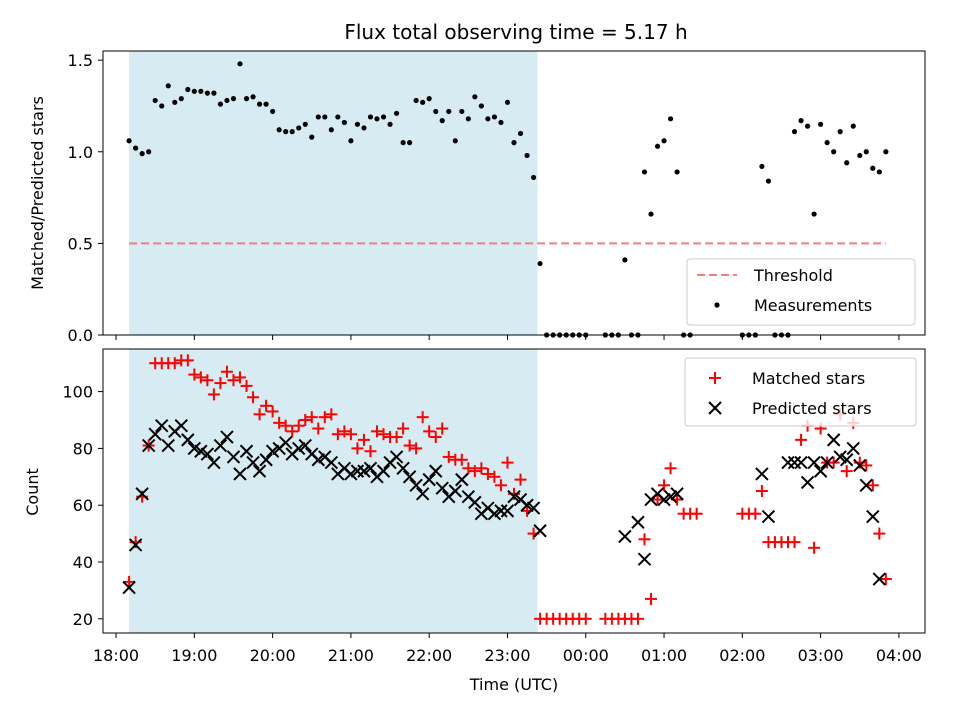  What do you see at coordinates (83, 505) in the screenshot?
I see `y-tick-label: 60` at bounding box center [83, 505].